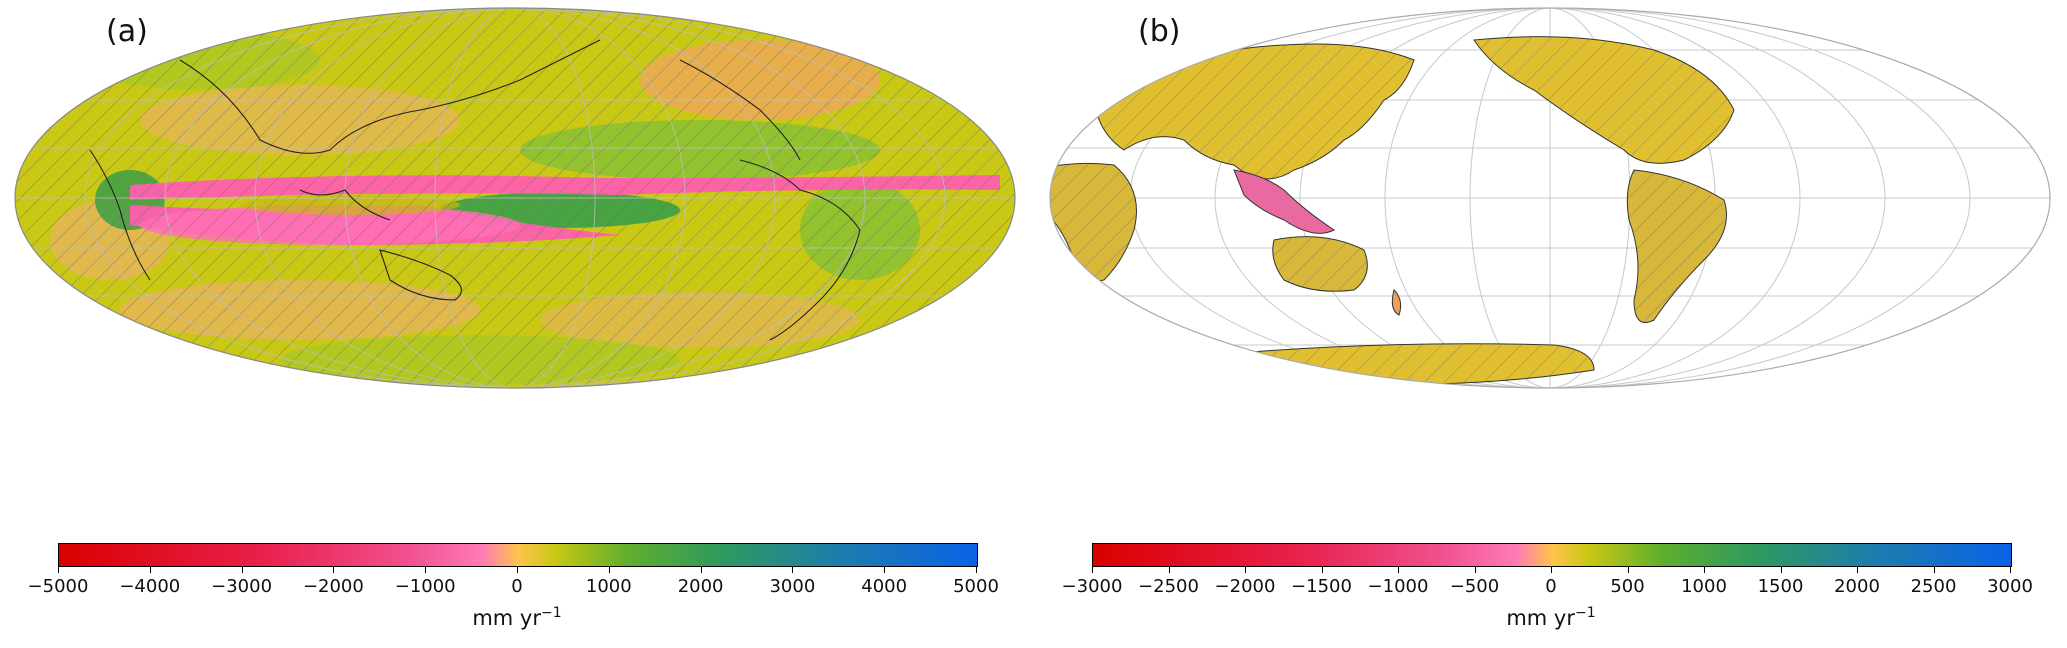  I want to click on colorbar-b-unit: mm yr−1, so click(1550, 617).